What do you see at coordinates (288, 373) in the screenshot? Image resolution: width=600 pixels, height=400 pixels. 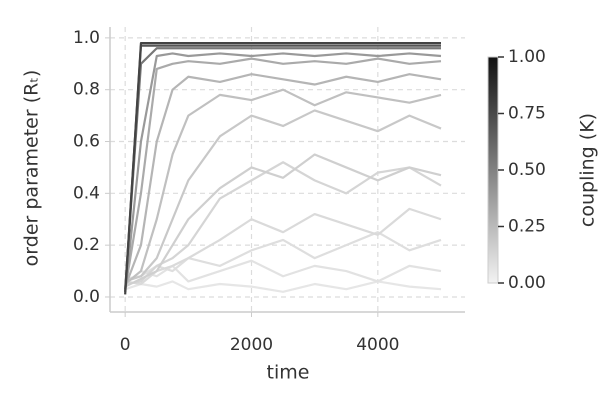 I see `x-axis-label: time` at bounding box center [288, 373].